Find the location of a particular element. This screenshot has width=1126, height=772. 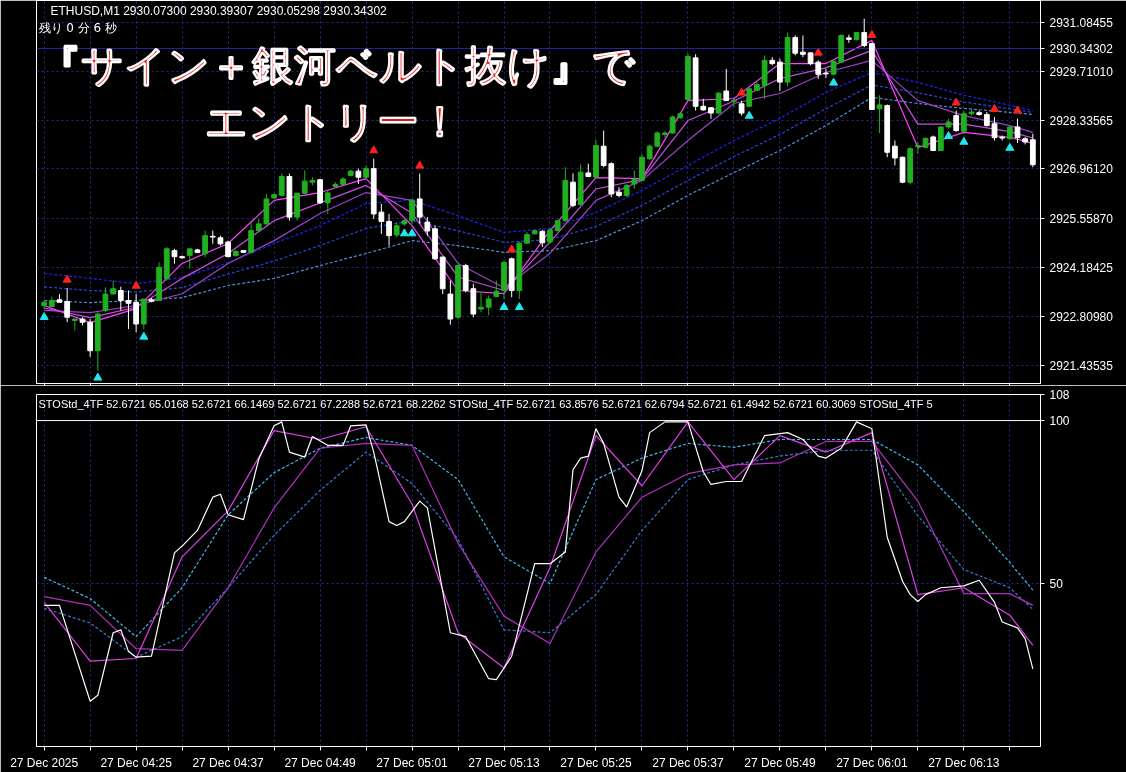

x-tick-label: 27 Dec 05:13 is located at coordinates (504, 762).